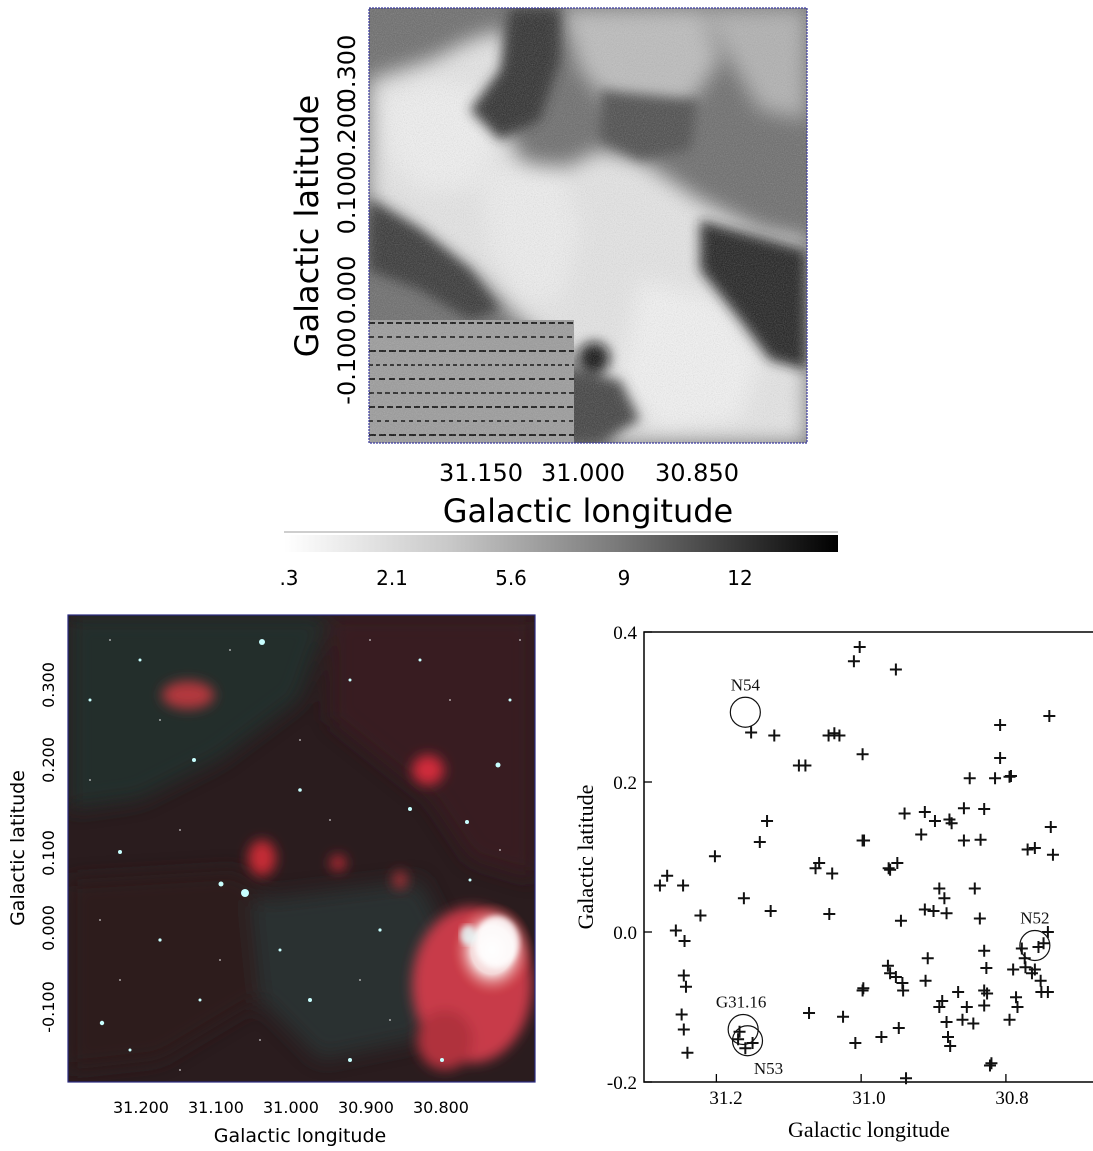 The width and height of the screenshot is (1093, 1151). What do you see at coordinates (868, 1098) in the screenshot?
I see `scatter-xtick: 31.0` at bounding box center [868, 1098].